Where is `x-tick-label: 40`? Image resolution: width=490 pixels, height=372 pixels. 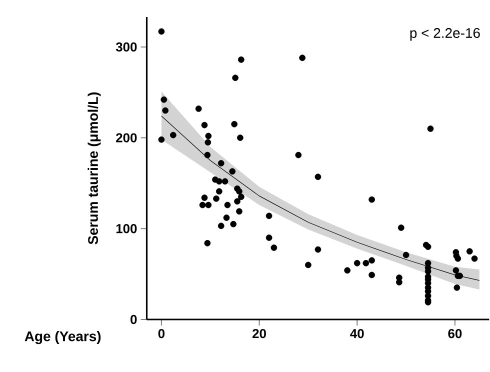
x-tick-label: 40 is located at coordinates (357, 333).